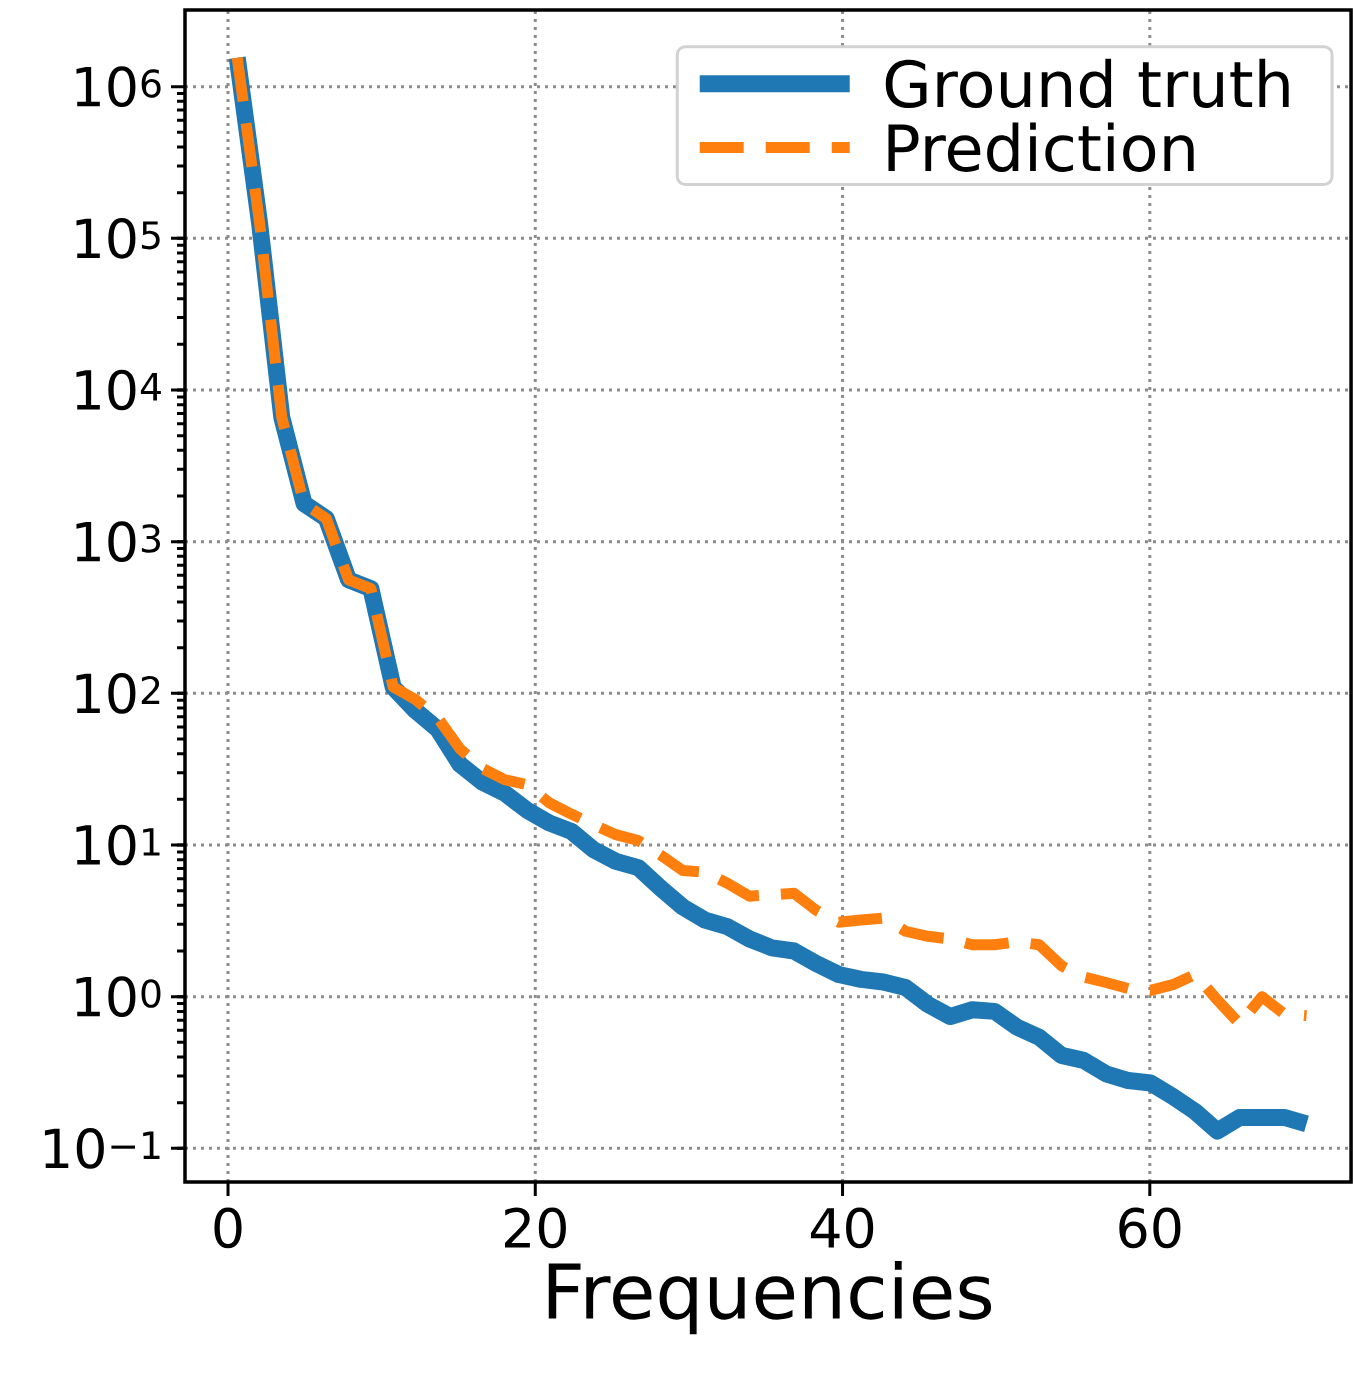 This screenshot has height=1378, width=1353. Describe the element at coordinates (535, 1228) in the screenshot. I see `x-tick-label: 20` at that location.